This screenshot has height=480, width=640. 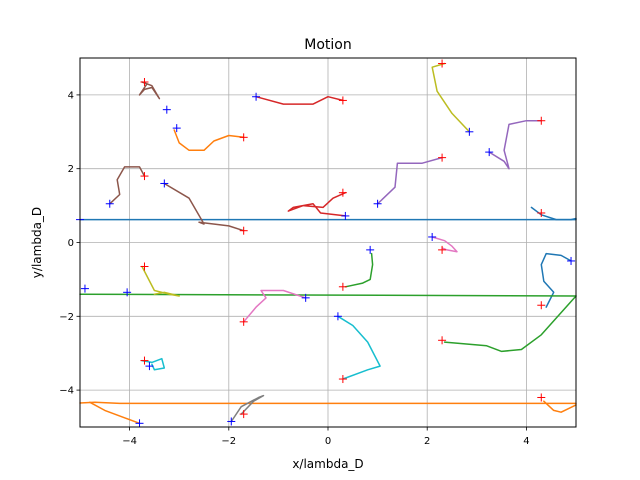 I want to click on x-tick-label: −4, so click(x=129, y=441).